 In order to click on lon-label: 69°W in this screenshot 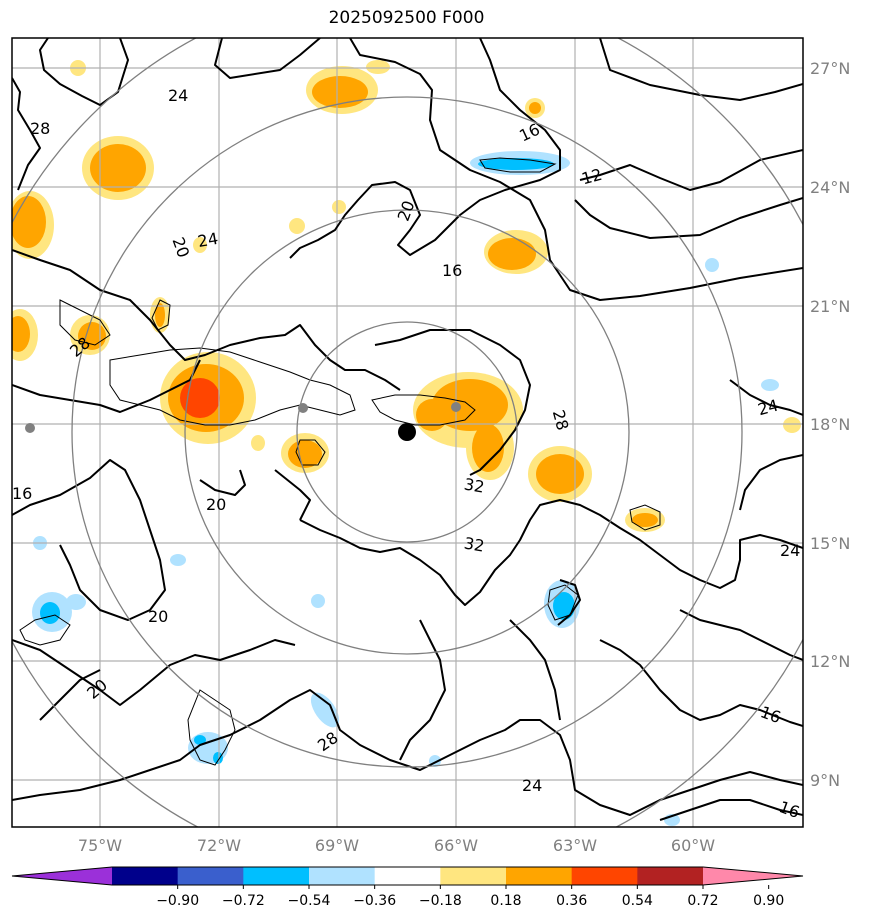, I will do `click(337, 845)`.